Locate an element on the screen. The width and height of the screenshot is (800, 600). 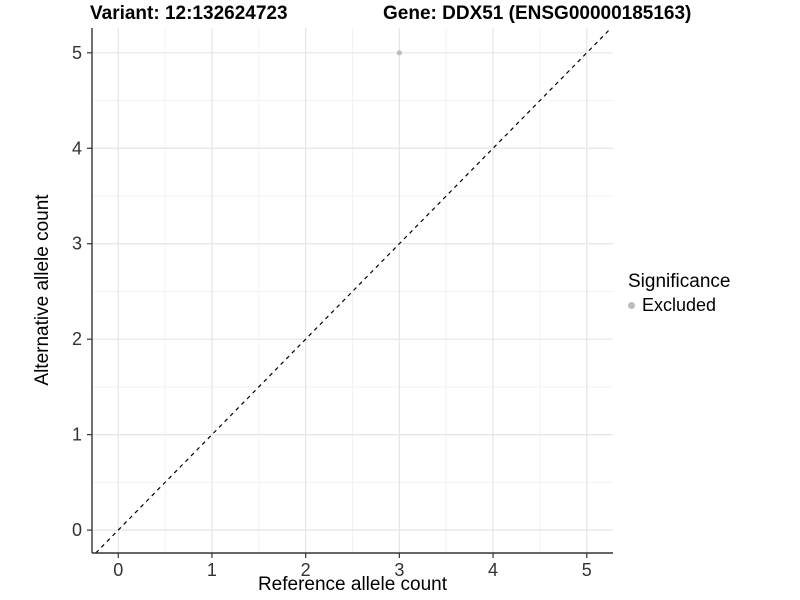
legend: Significance Excluded is located at coordinates (679, 293).